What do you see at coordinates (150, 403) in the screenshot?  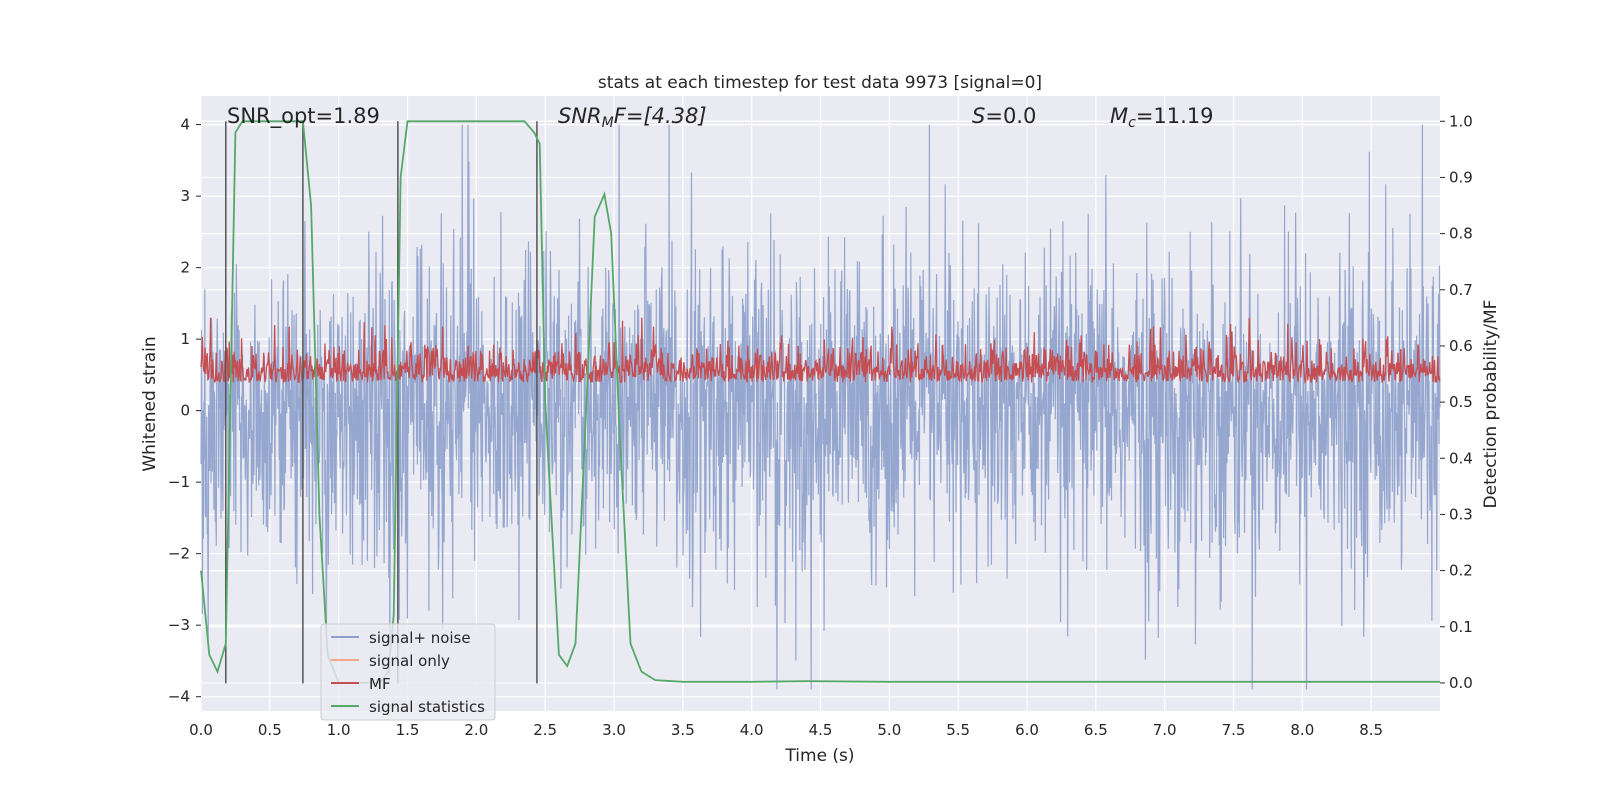 I see `y-axis-label: Whitened strain` at bounding box center [150, 403].